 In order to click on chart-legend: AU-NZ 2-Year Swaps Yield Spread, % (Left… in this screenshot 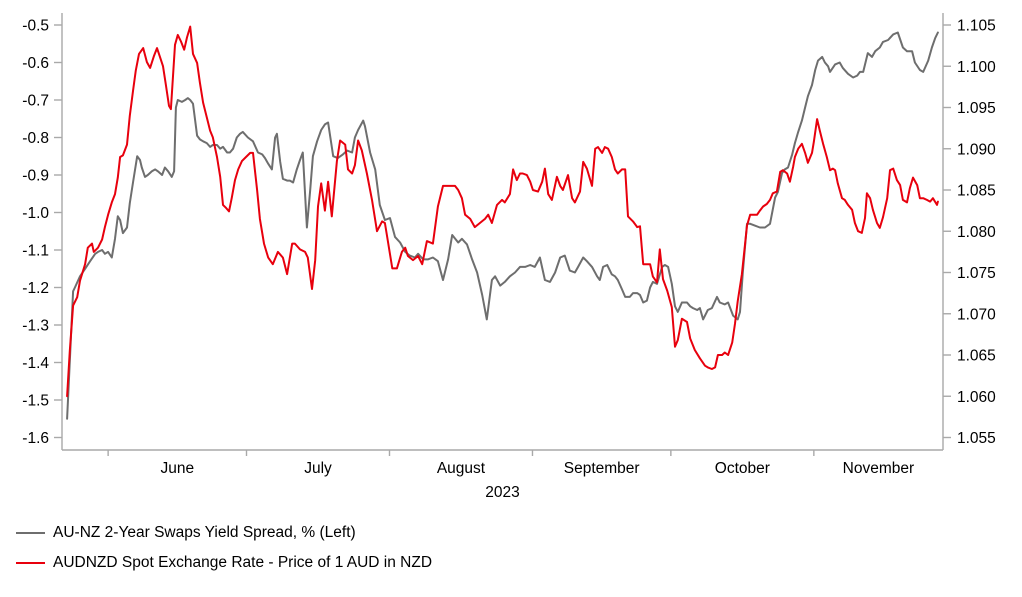, I will do `click(224, 548)`.